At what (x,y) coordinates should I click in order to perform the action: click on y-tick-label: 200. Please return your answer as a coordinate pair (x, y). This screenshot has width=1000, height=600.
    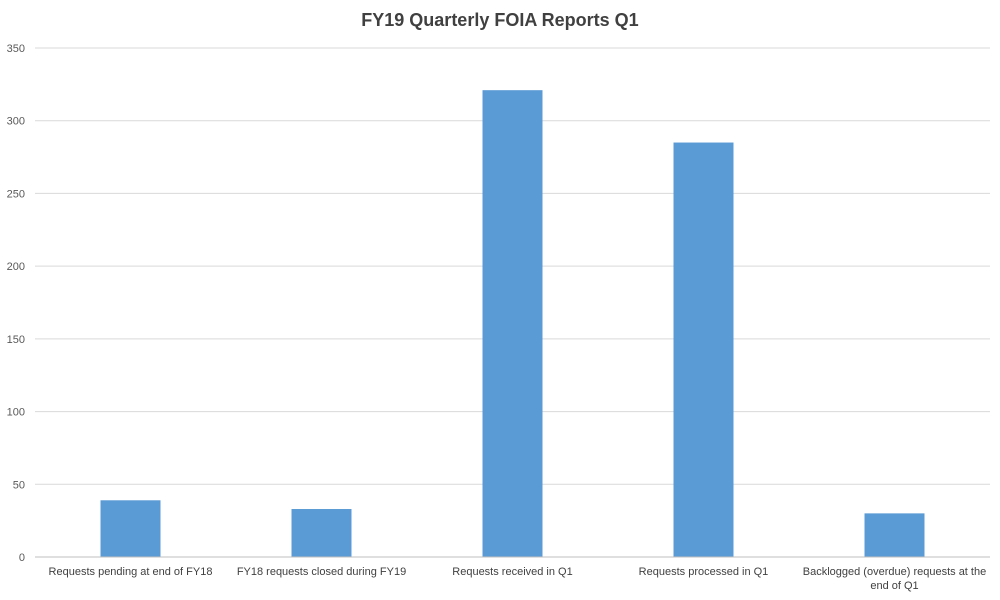
    Looking at the image, I should click on (16, 267).